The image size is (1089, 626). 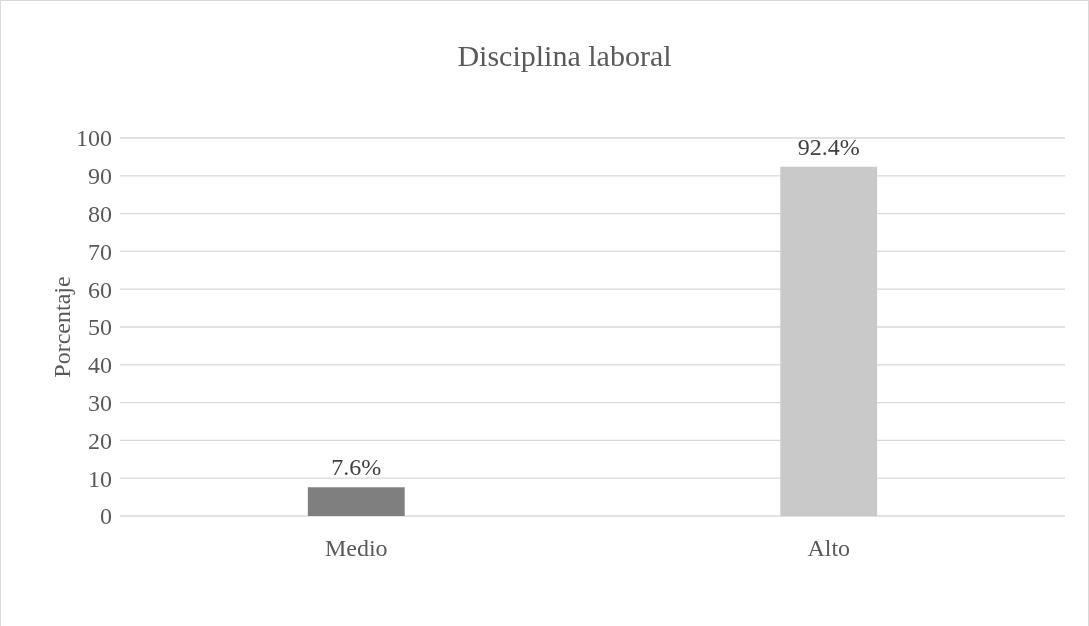 I want to click on x-tick-label: Medio, so click(x=356, y=548).